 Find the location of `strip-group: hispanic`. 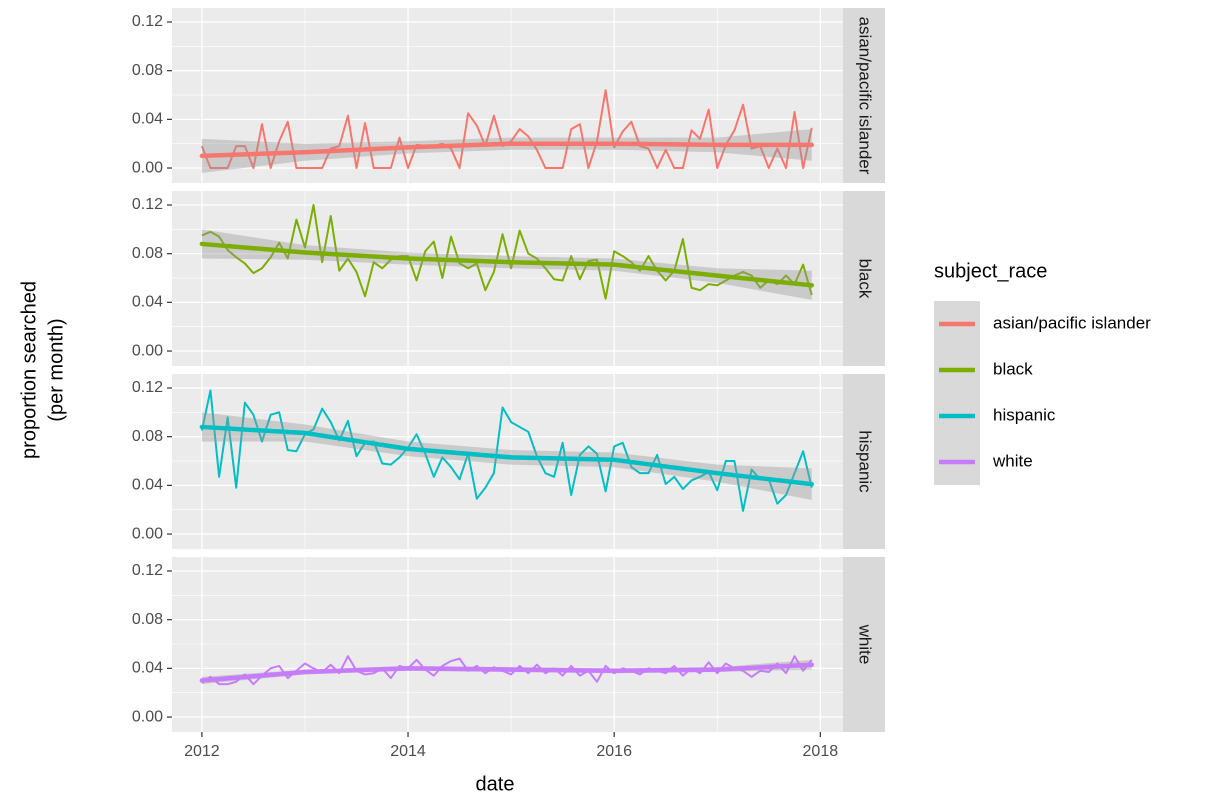

strip-group: hispanic is located at coordinates (865, 461).